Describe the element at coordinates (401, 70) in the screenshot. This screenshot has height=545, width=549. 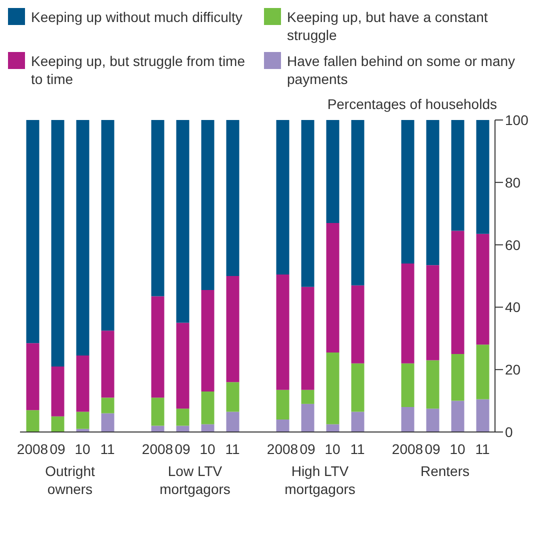
I see `legend-label: Have fallen behind on some or many payments` at that location.